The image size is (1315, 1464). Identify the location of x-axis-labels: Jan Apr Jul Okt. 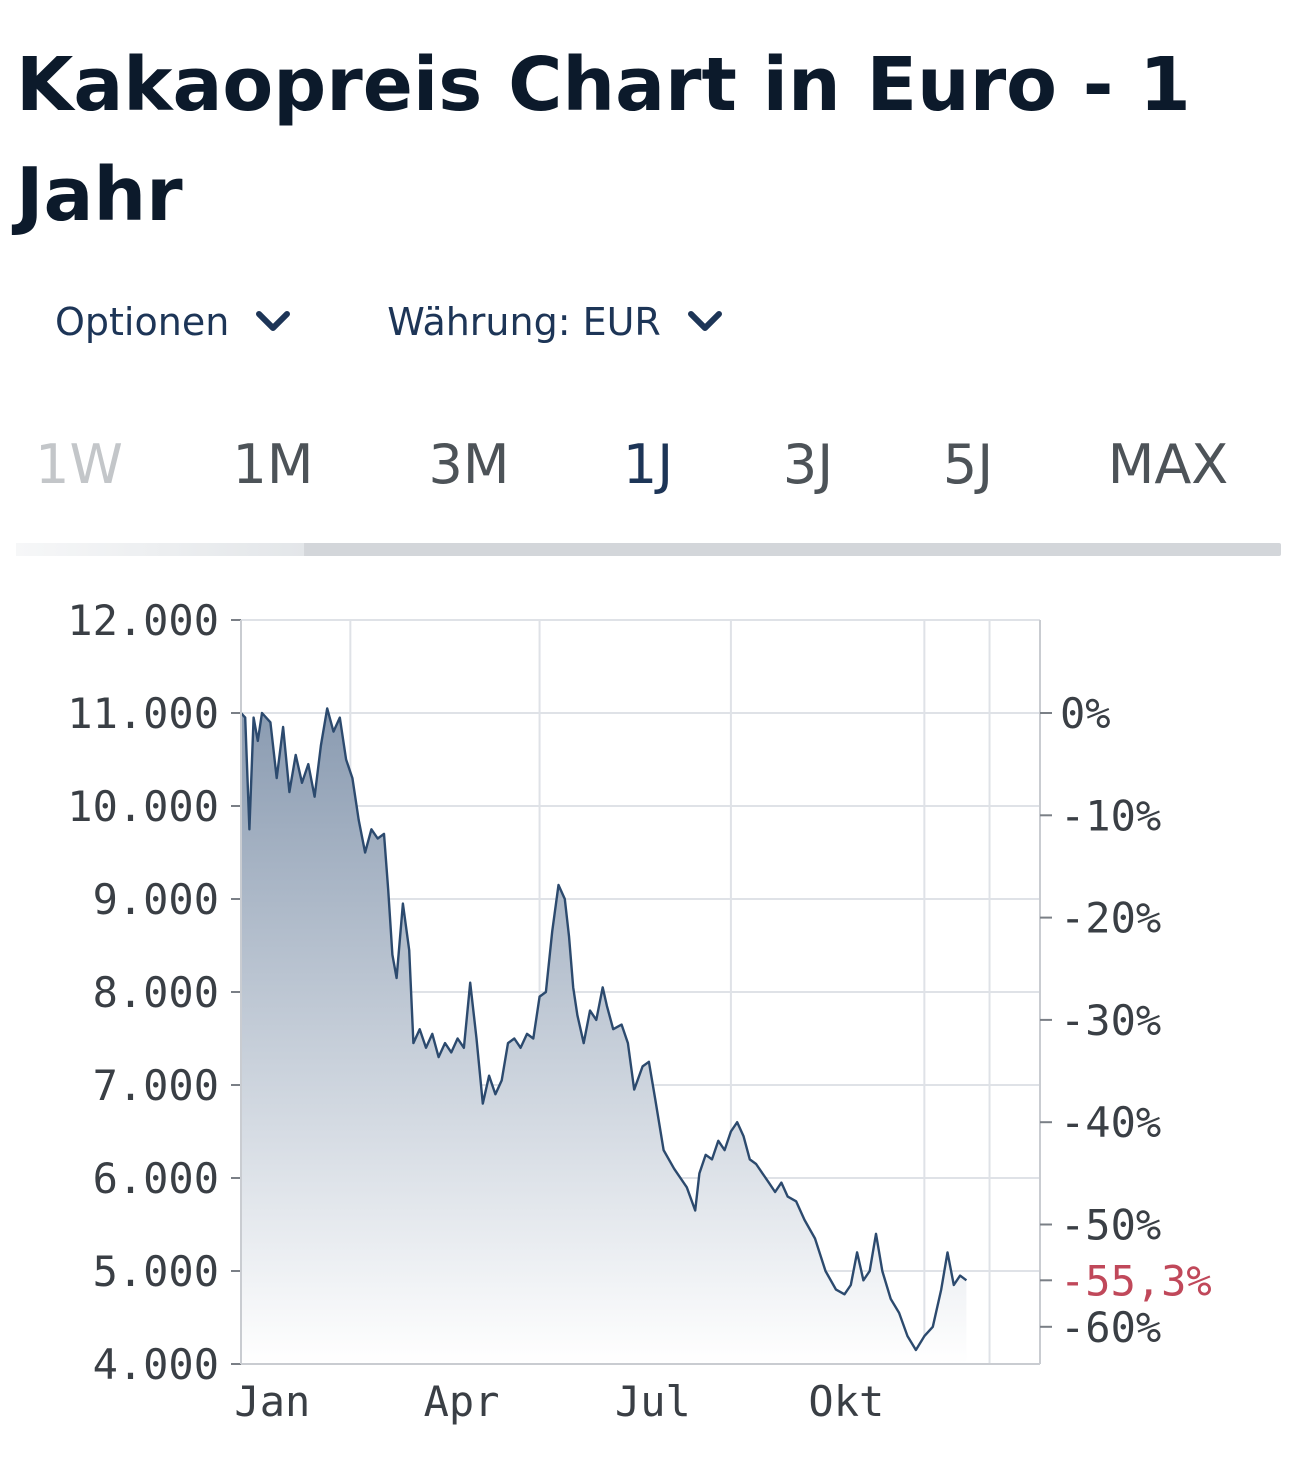
(559, 1401).